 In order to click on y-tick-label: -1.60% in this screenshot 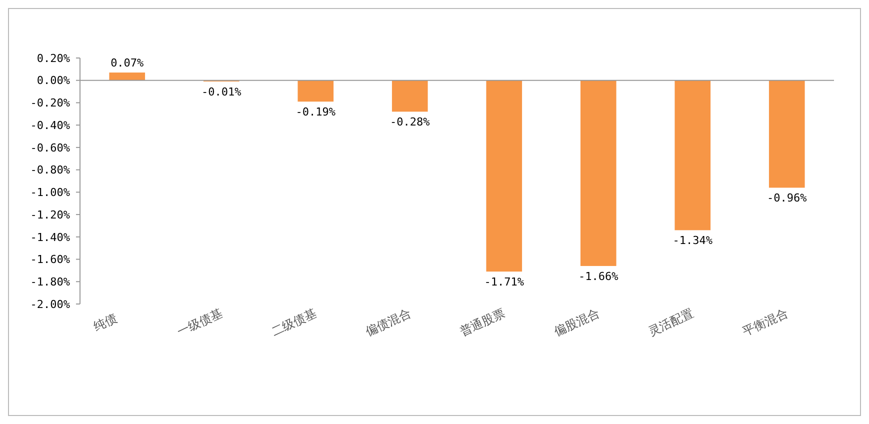, I will do `click(50, 259)`.